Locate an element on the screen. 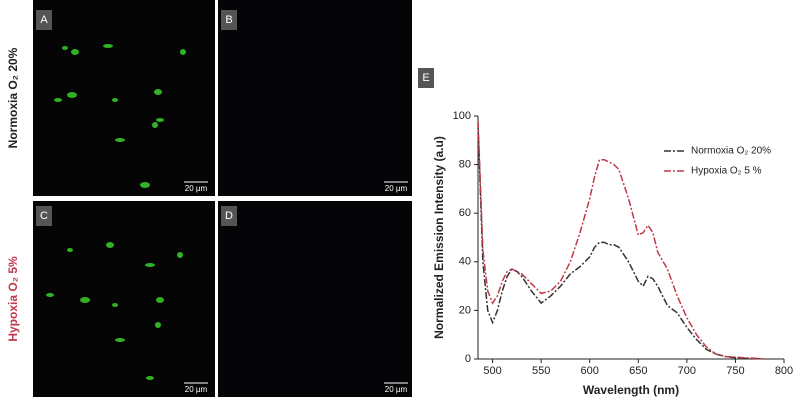  y-tick-label: 60 is located at coordinates (465, 213).